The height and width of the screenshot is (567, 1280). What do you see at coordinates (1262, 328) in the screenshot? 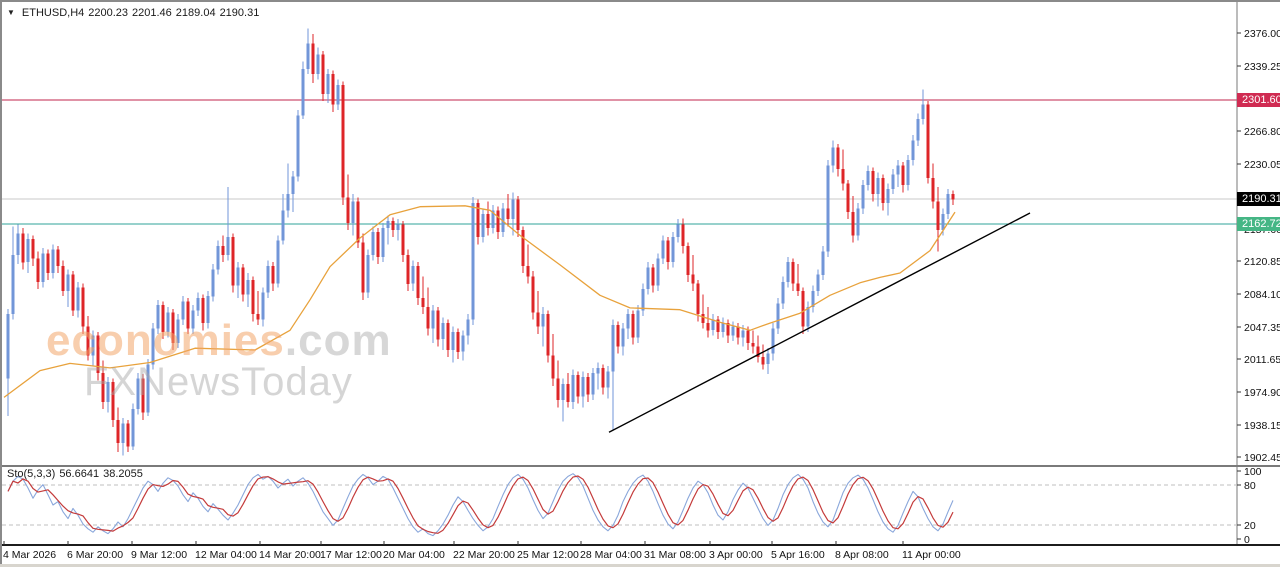
I see `price-tick-label: 2047.35` at bounding box center [1262, 328].